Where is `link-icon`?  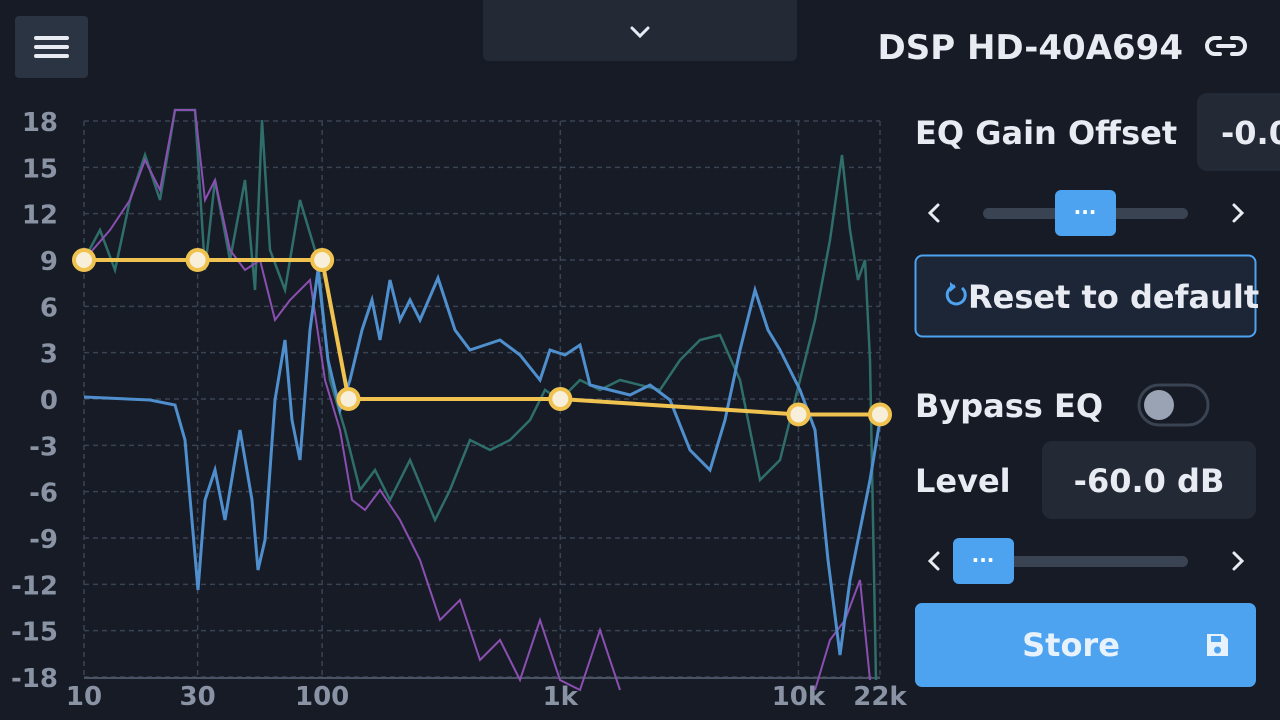
link-icon is located at coordinates (1226, 46).